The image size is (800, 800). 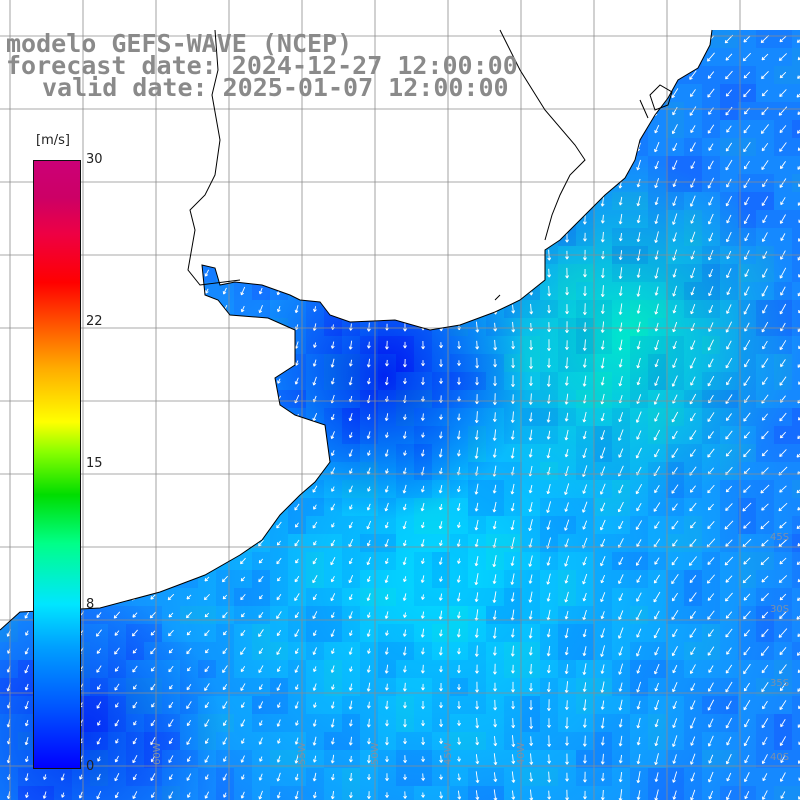 I want to click on colorbar-unit: [m/s], so click(x=53, y=140).